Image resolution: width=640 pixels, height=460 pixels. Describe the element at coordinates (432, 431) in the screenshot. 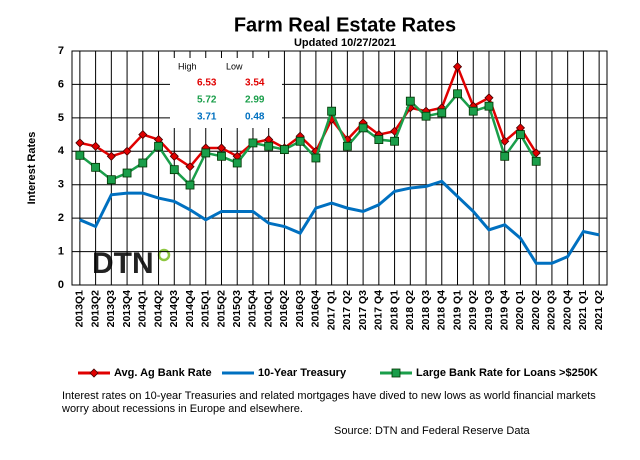

I see `source: Source: DTN and Federal Reserve Data` at that location.